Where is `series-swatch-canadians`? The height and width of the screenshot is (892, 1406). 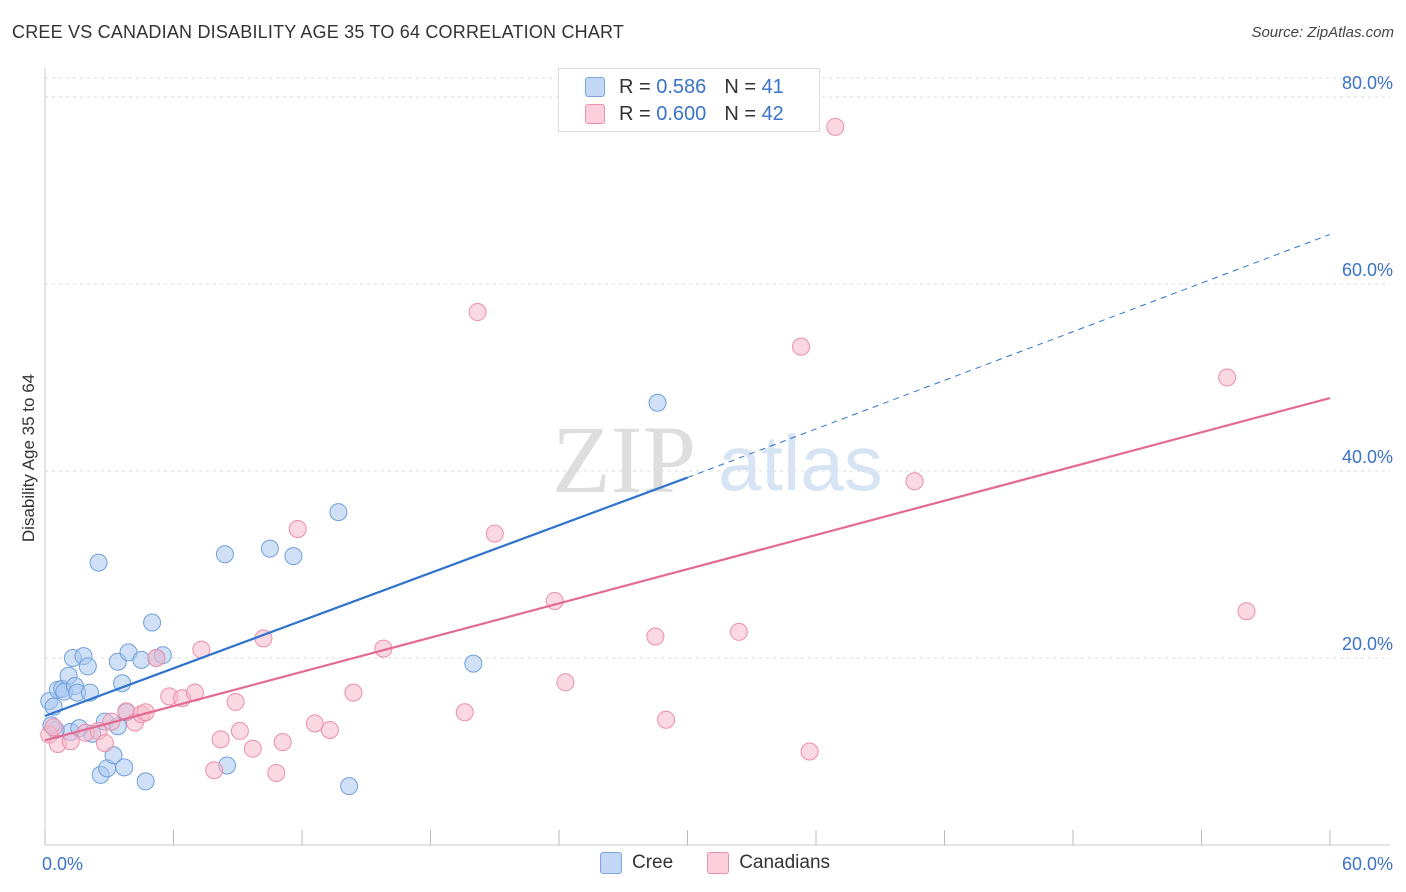 series-swatch-canadians is located at coordinates (718, 863).